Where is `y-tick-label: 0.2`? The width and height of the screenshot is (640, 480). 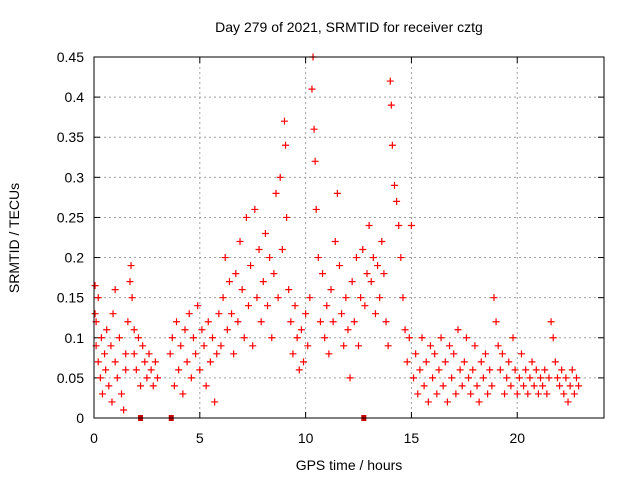 y-tick-label: 0.2 is located at coordinates (75, 258).